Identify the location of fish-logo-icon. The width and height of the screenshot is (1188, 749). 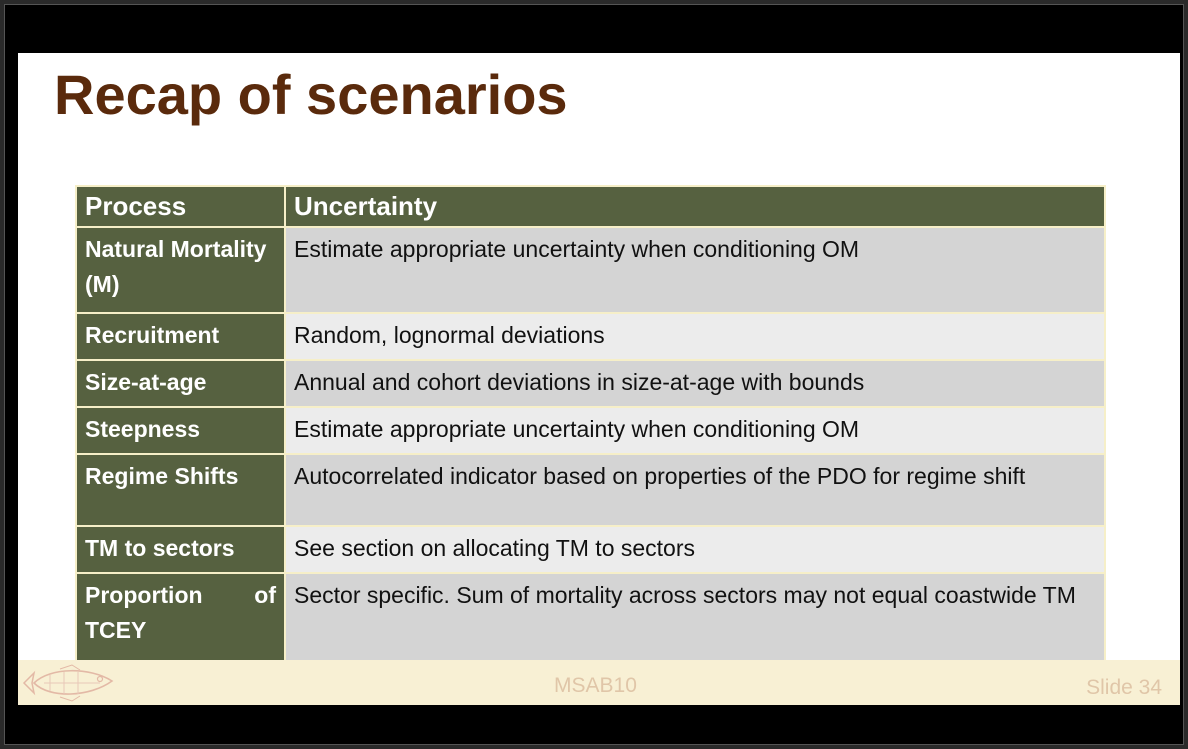
(68, 683).